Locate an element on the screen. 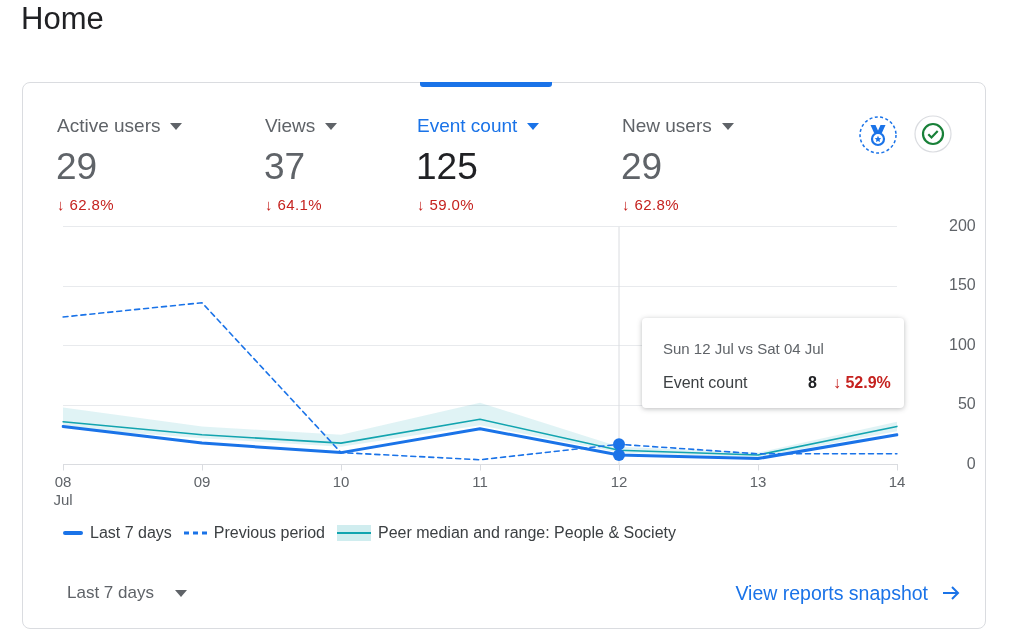 The width and height of the screenshot is (1024, 632). text: Last 7 days is located at coordinates (110, 593).